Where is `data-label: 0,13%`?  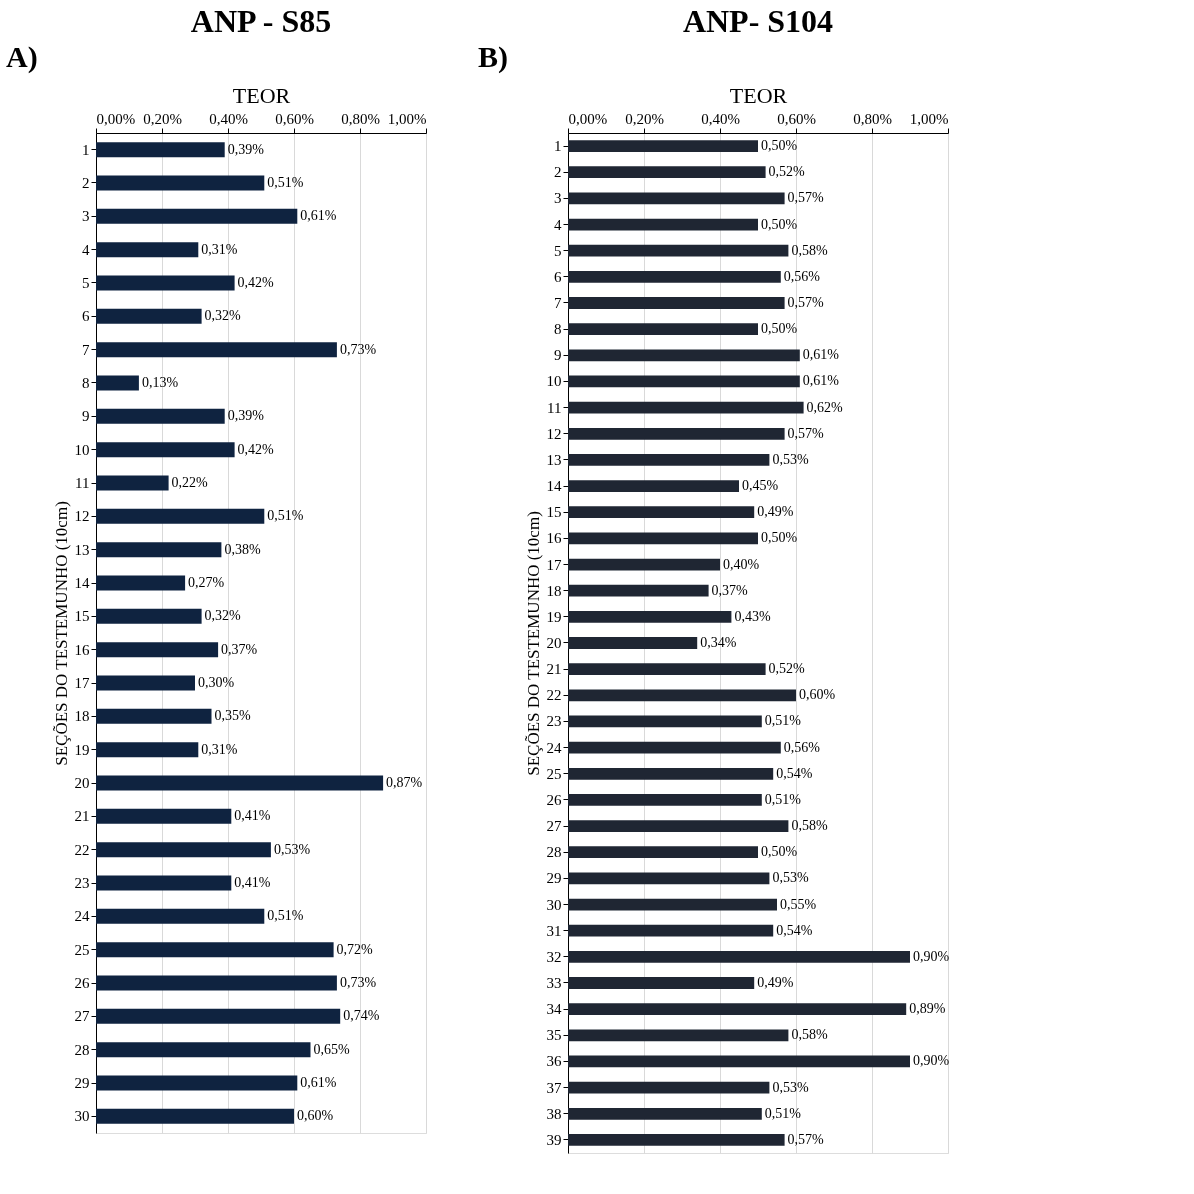 data-label: 0,13% is located at coordinates (160, 382).